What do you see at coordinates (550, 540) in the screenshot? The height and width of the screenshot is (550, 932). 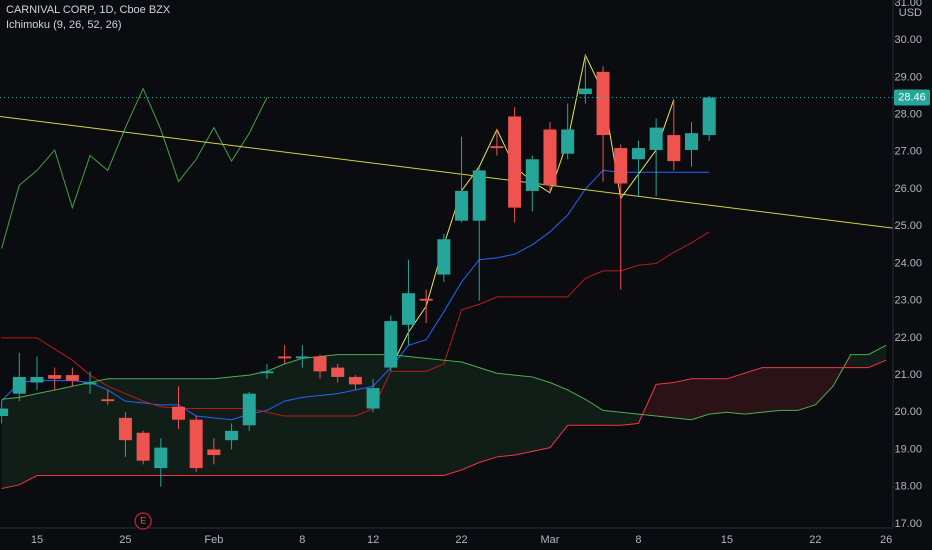 I see `x-tick-label: Mar` at bounding box center [550, 540].